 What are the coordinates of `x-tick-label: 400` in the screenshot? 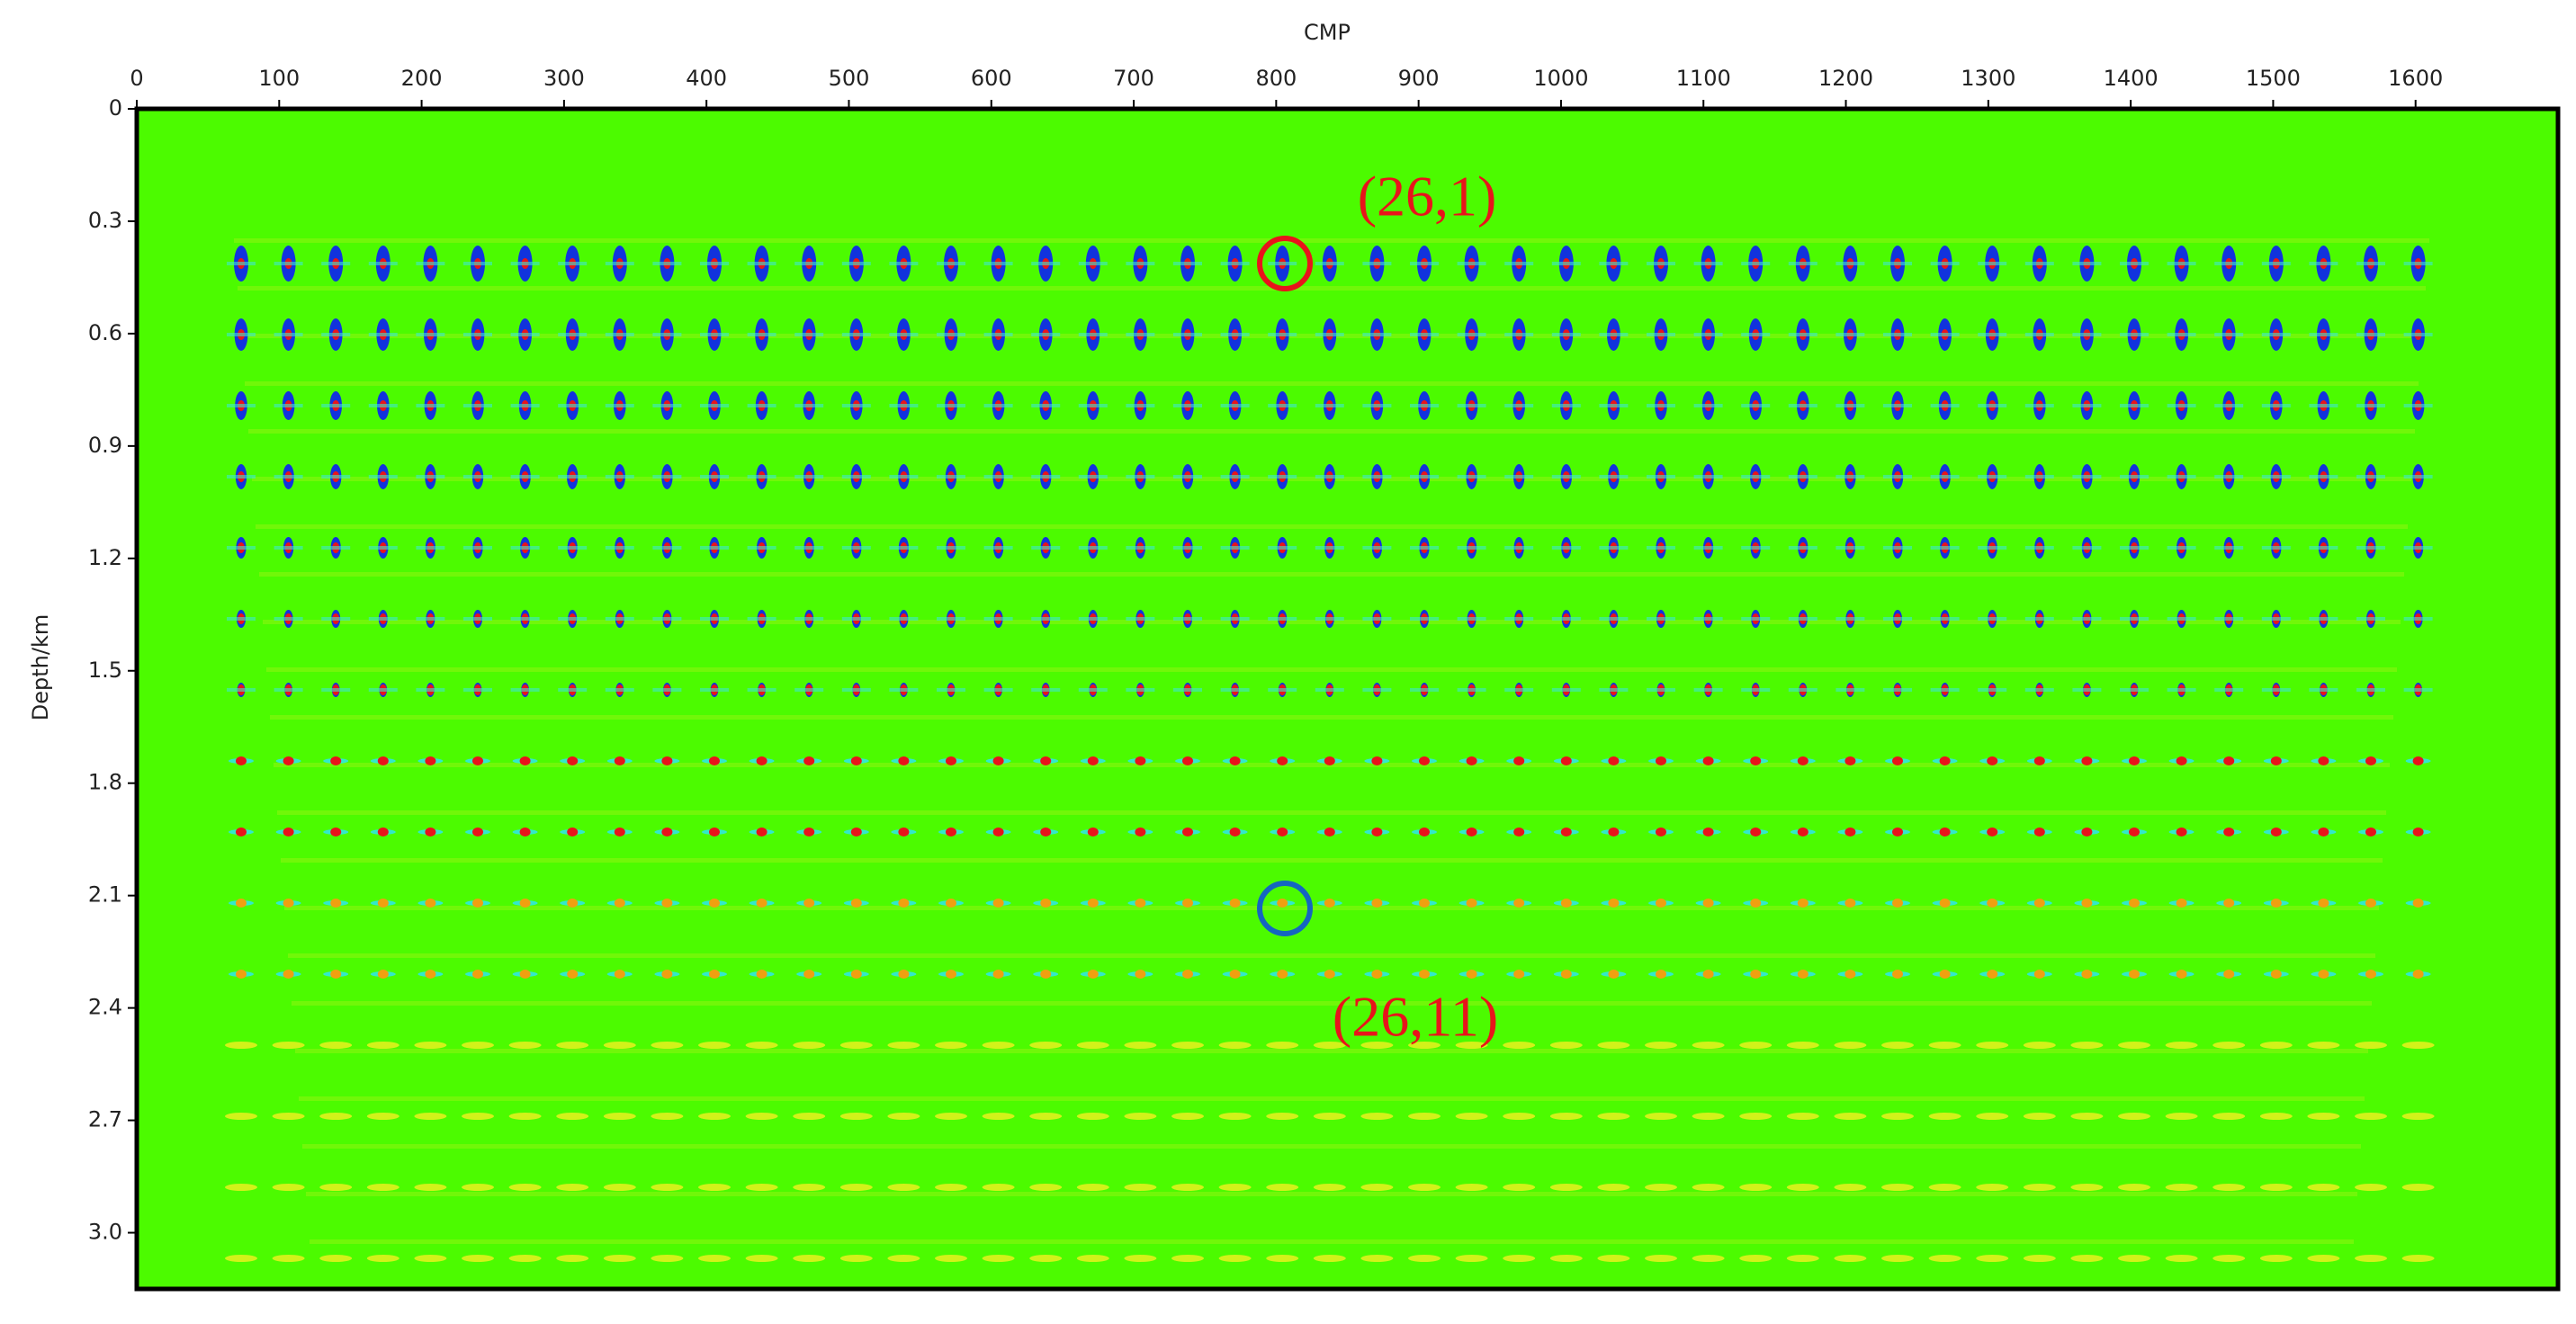 It's located at (707, 79).